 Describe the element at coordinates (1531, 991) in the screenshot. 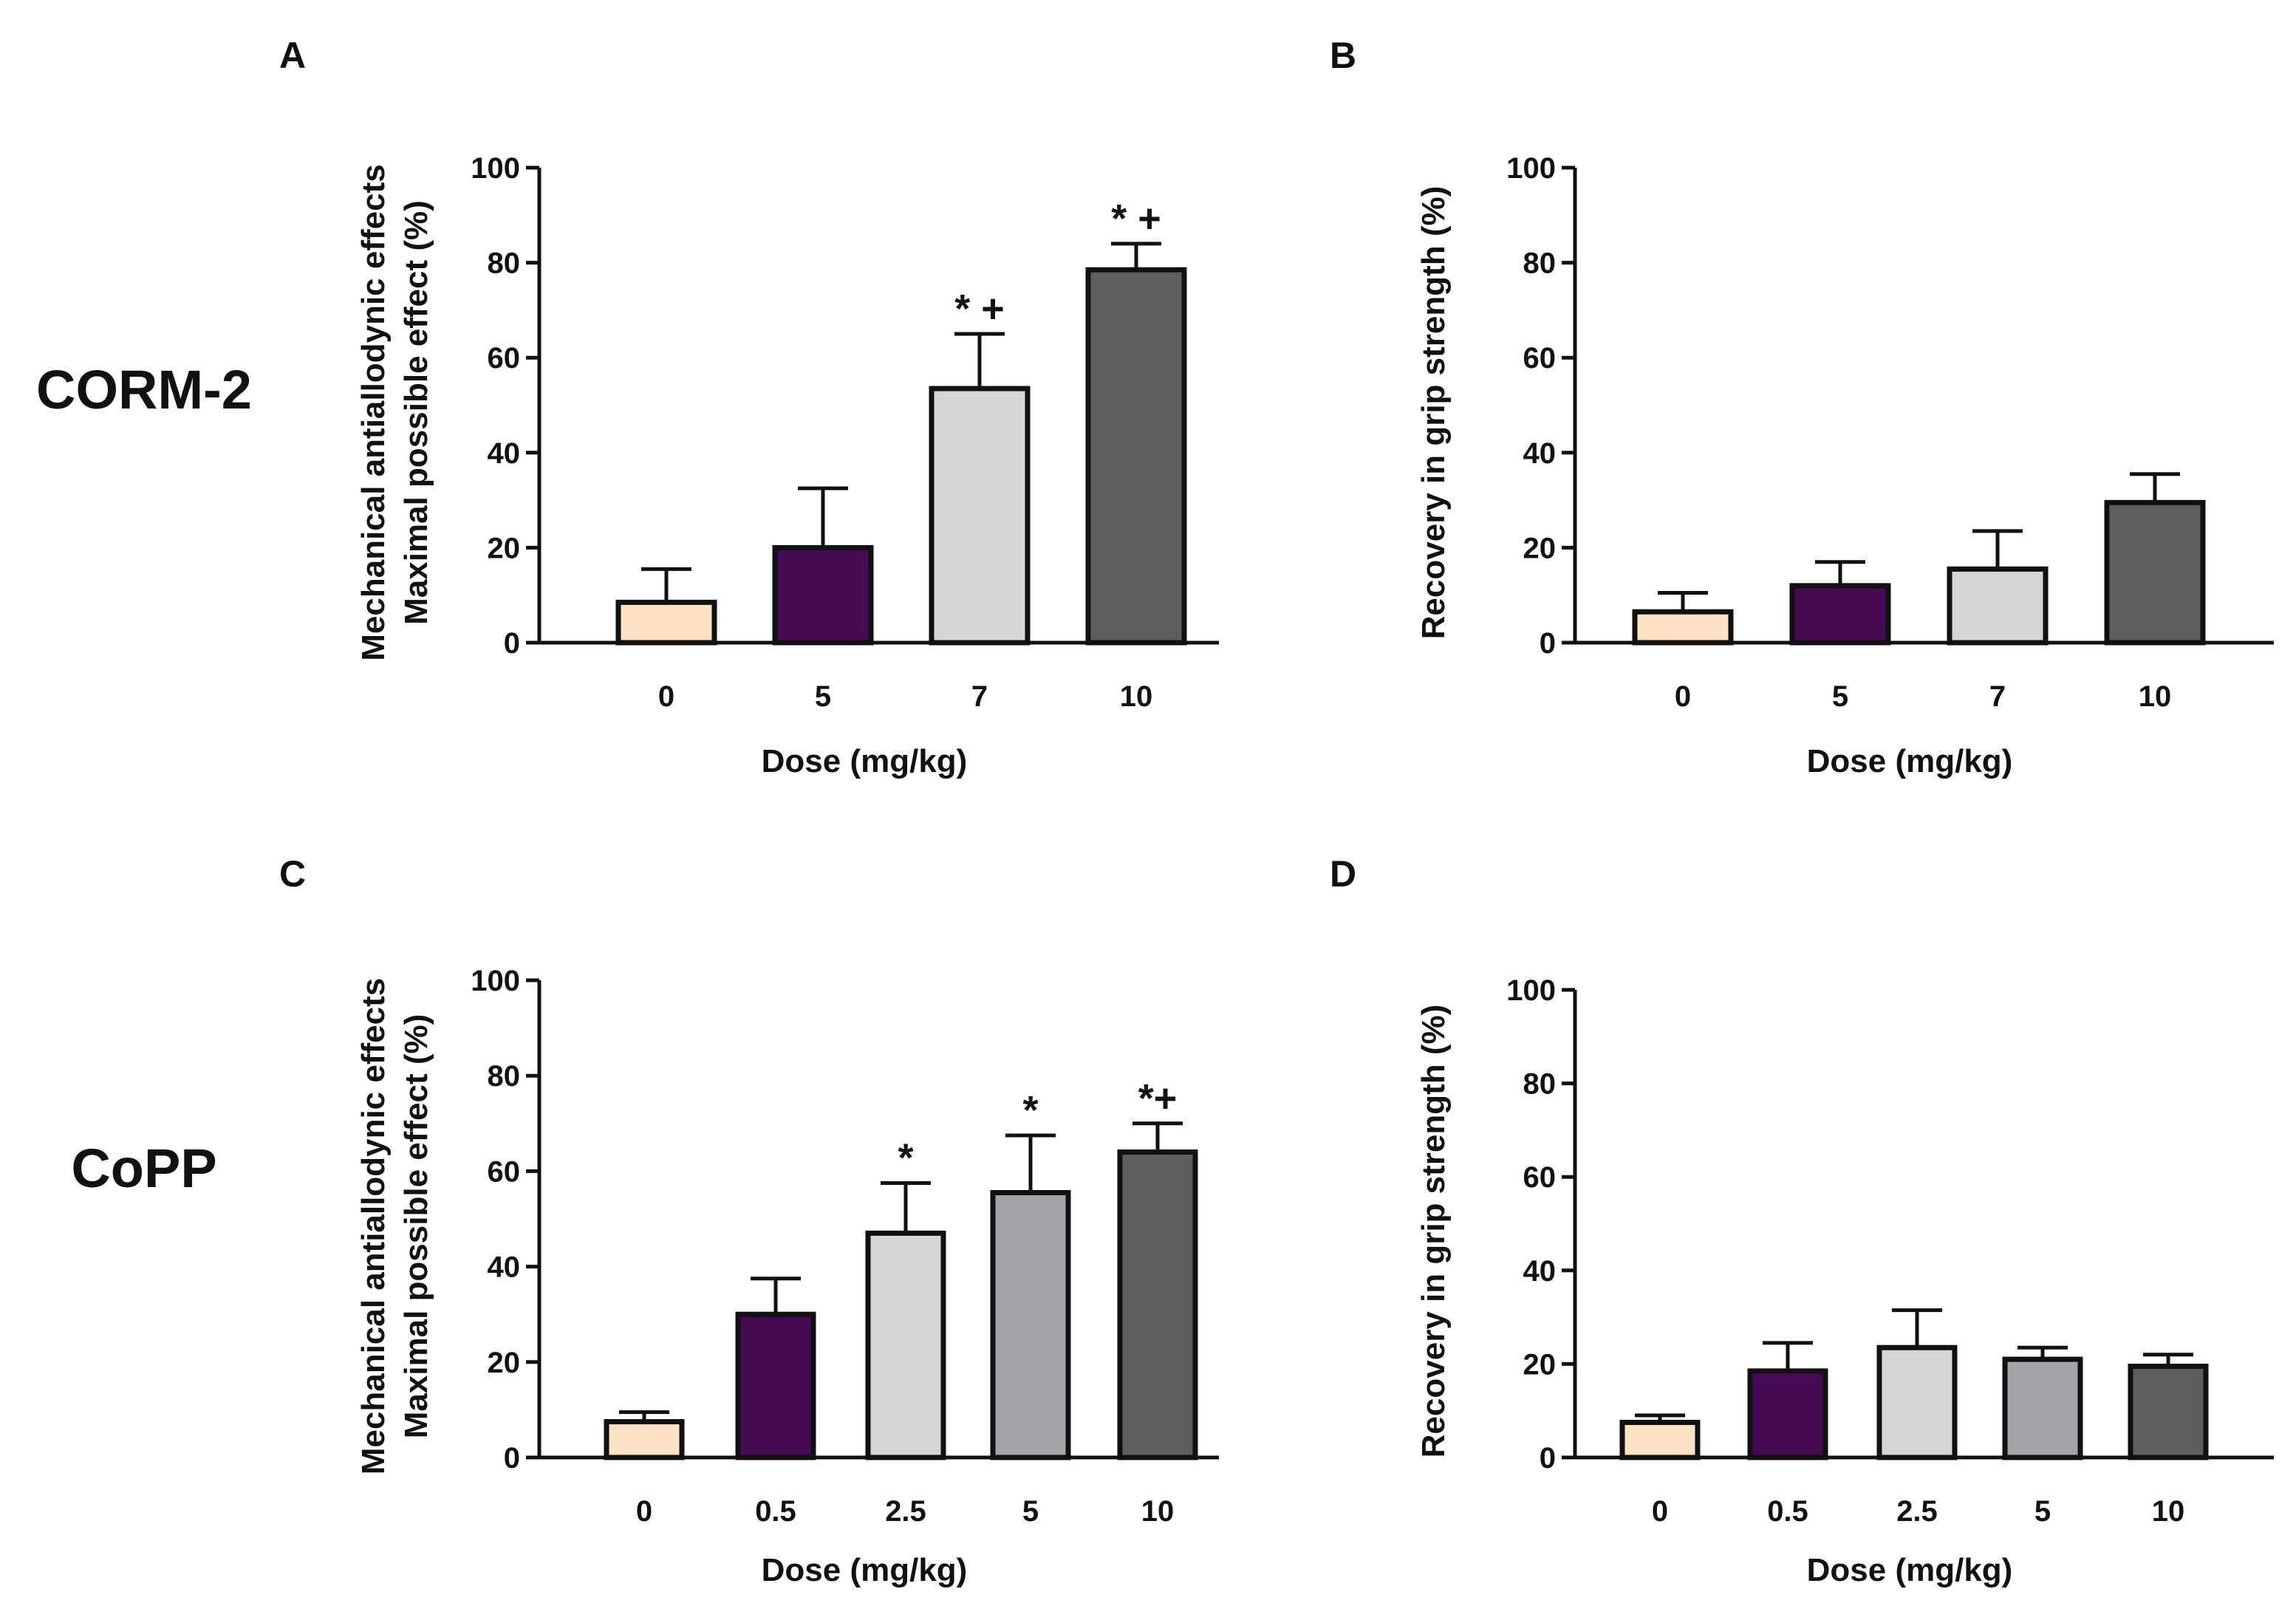

I see `y-tick-label-d: 100` at that location.